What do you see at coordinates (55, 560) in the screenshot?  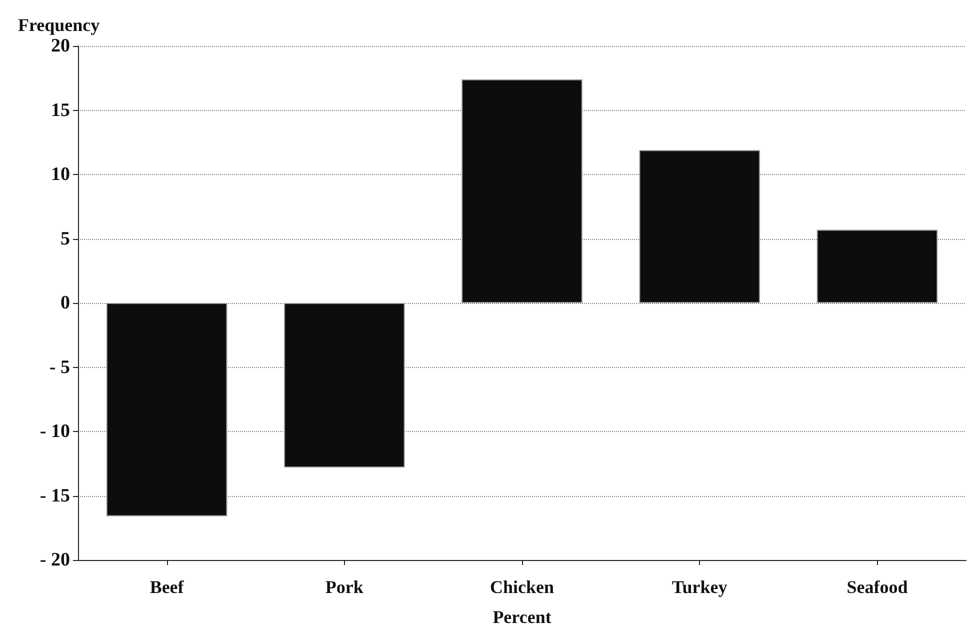 I see `y-tick-label: - 20` at bounding box center [55, 560].